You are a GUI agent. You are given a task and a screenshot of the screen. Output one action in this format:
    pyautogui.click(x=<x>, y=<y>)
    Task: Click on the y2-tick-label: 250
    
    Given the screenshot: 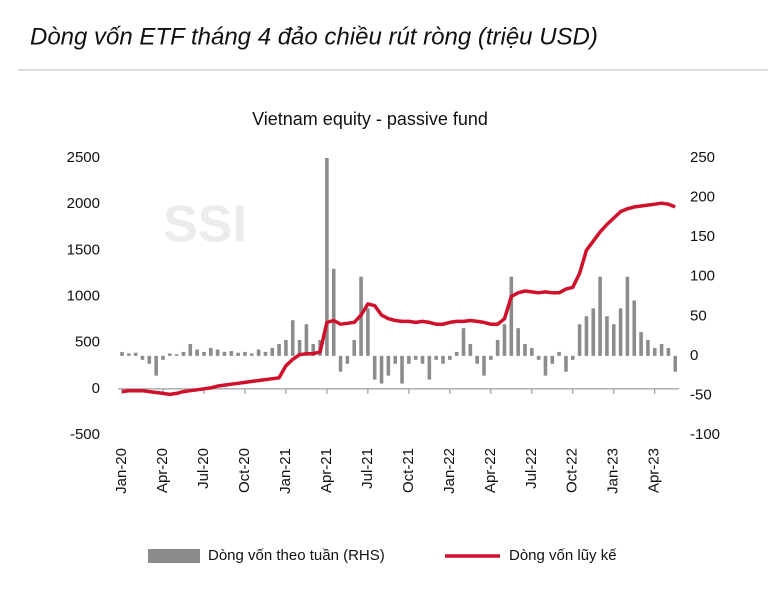 What is the action you would take?
    pyautogui.click(x=702, y=157)
    